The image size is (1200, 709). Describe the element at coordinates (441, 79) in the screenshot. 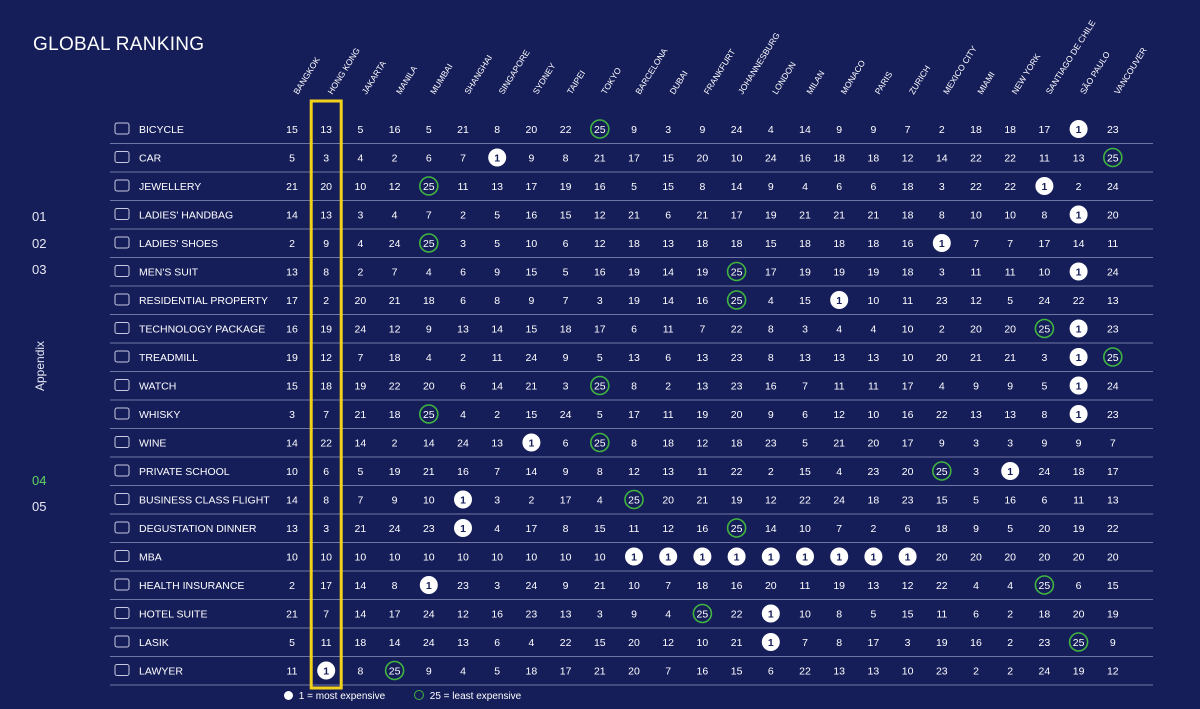

I see `column-header: MUMBAI` at that location.